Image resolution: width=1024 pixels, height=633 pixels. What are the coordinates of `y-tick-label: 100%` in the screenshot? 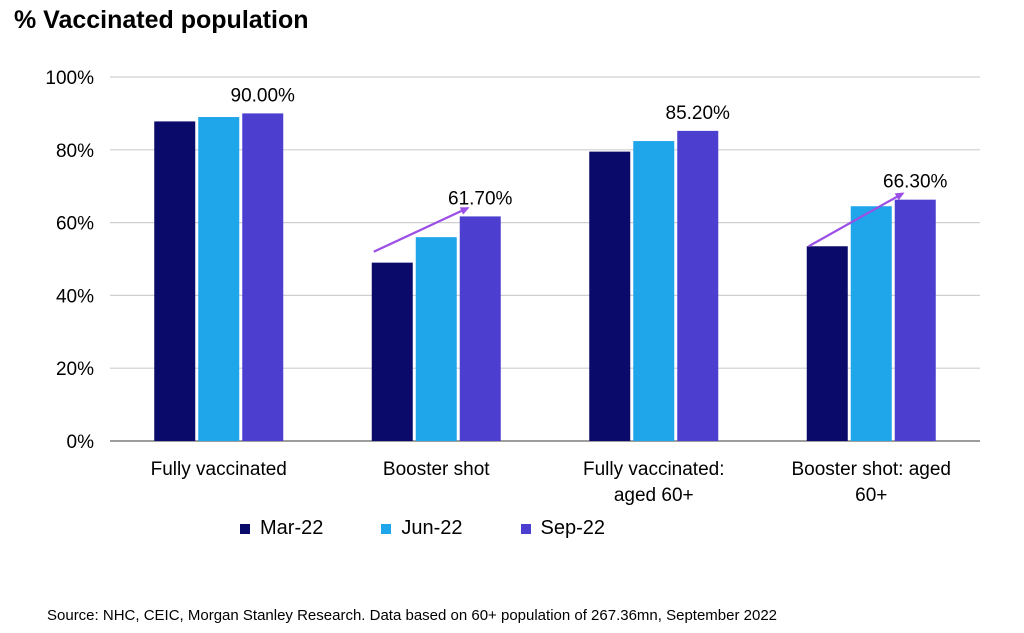 It's located at (69, 78).